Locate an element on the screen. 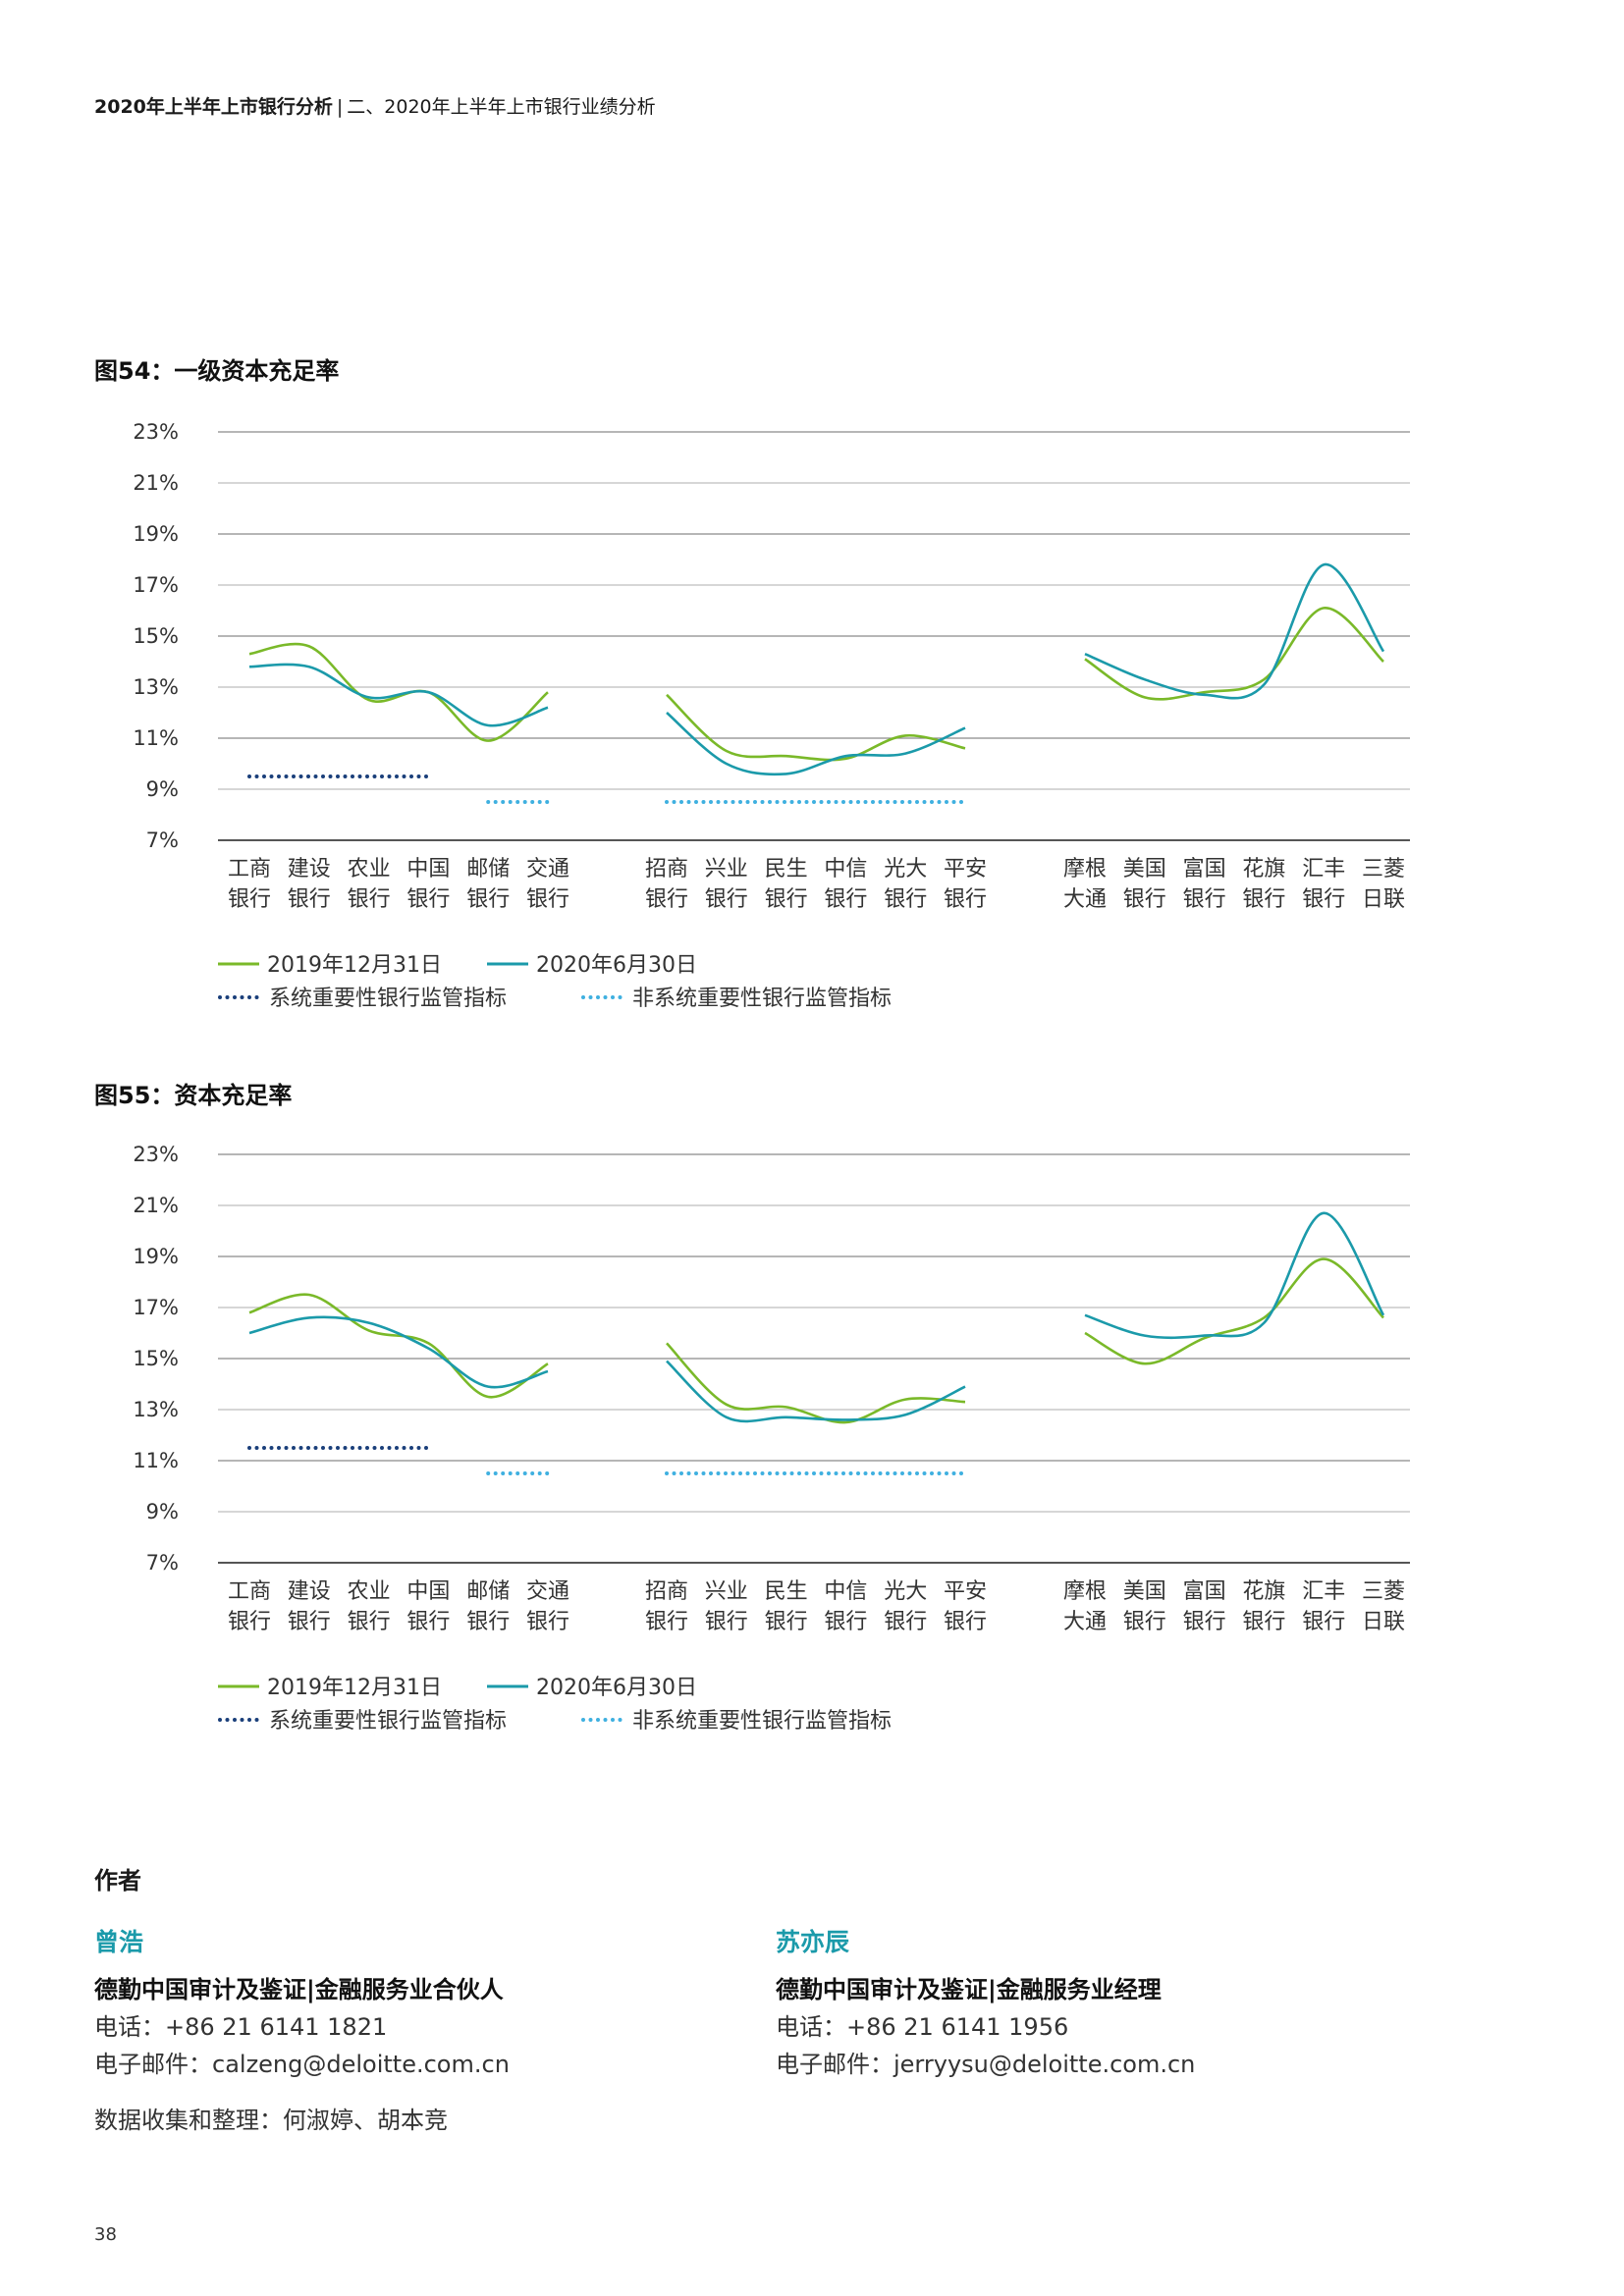 This screenshot has height=2296, width=1624. chart-1-title: 图54：一级资本充足率 is located at coordinates (217, 371).